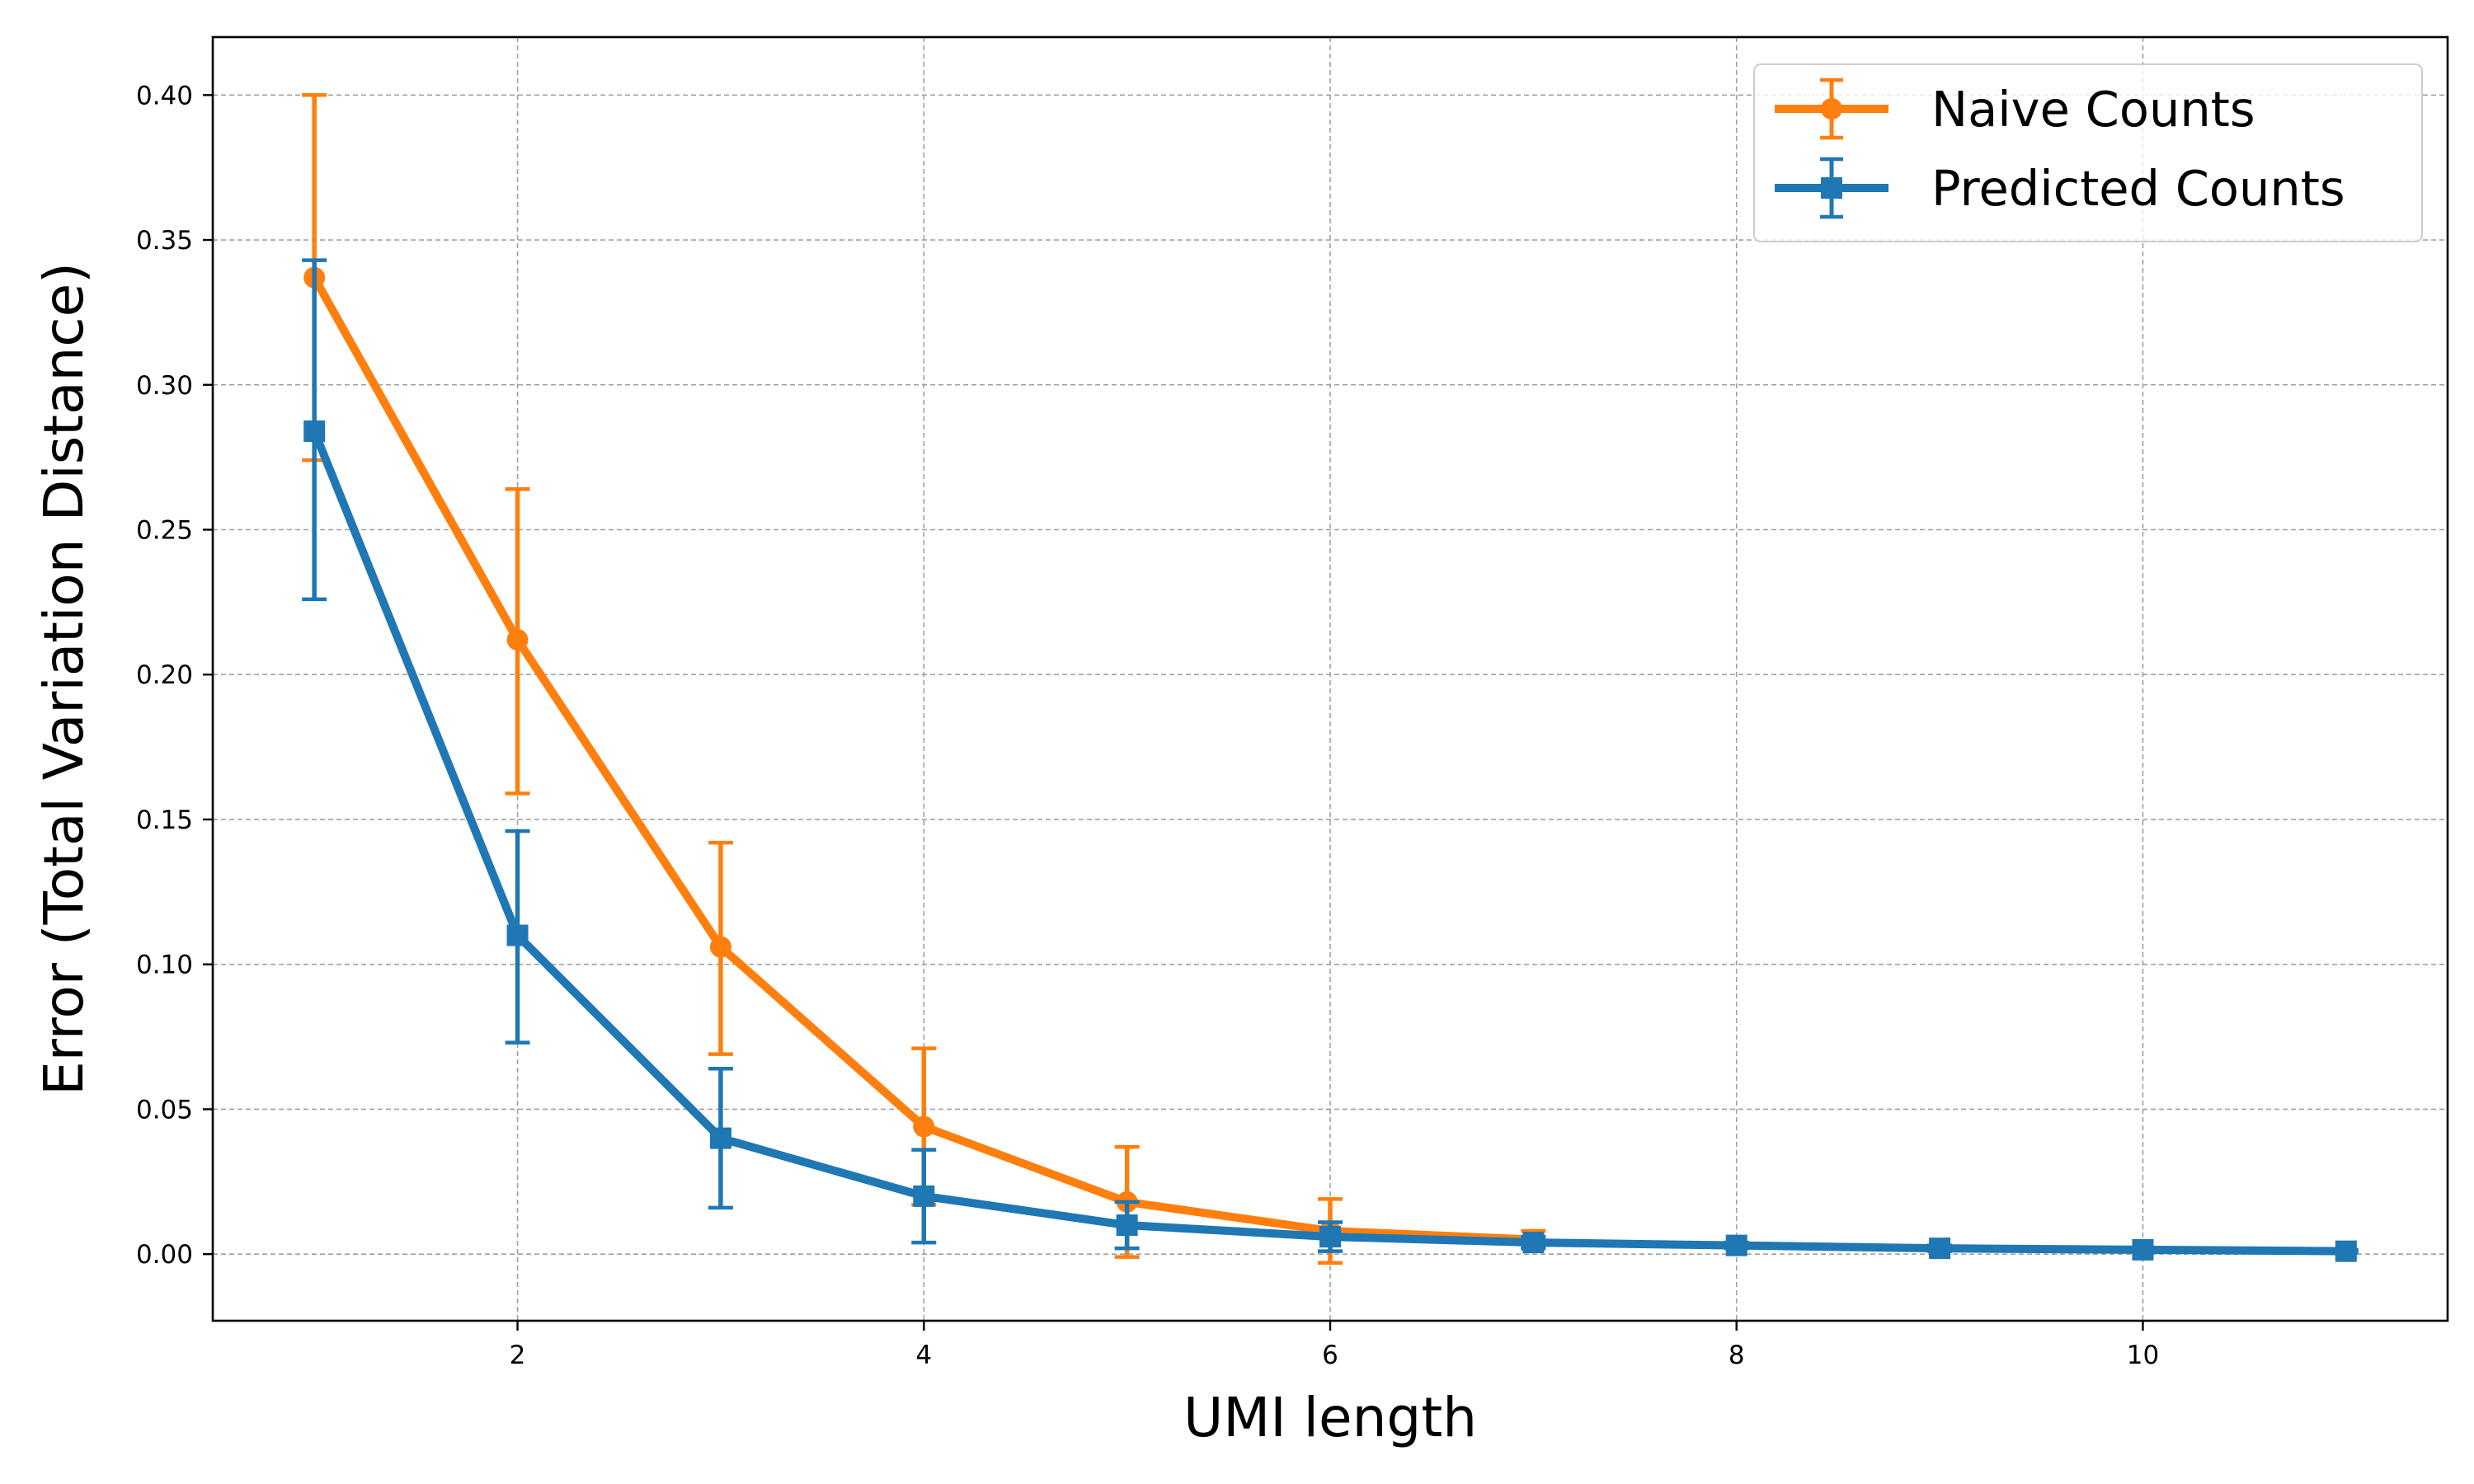 This screenshot has width=2474, height=1484. I want to click on legend-box, so click(2088, 152).